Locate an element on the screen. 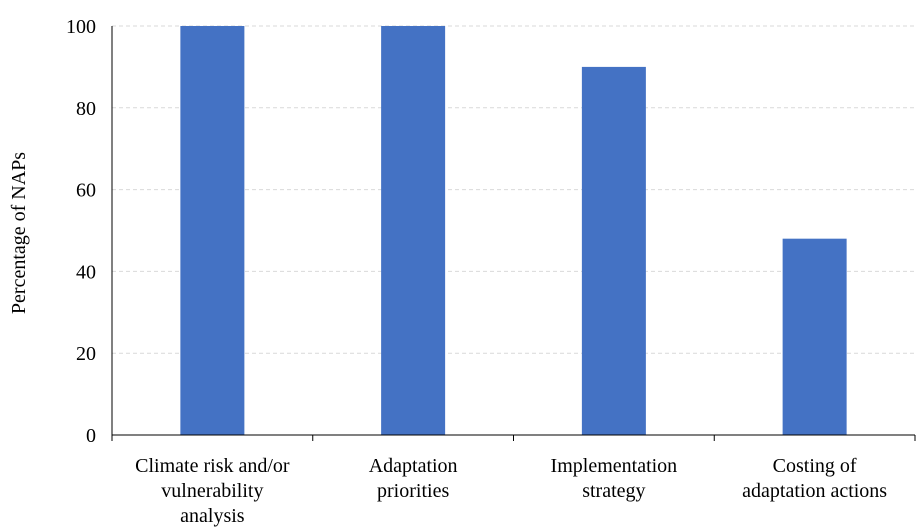 This screenshot has height=532, width=917. y-axis-title: Percentage of NAPs is located at coordinates (19, 233).